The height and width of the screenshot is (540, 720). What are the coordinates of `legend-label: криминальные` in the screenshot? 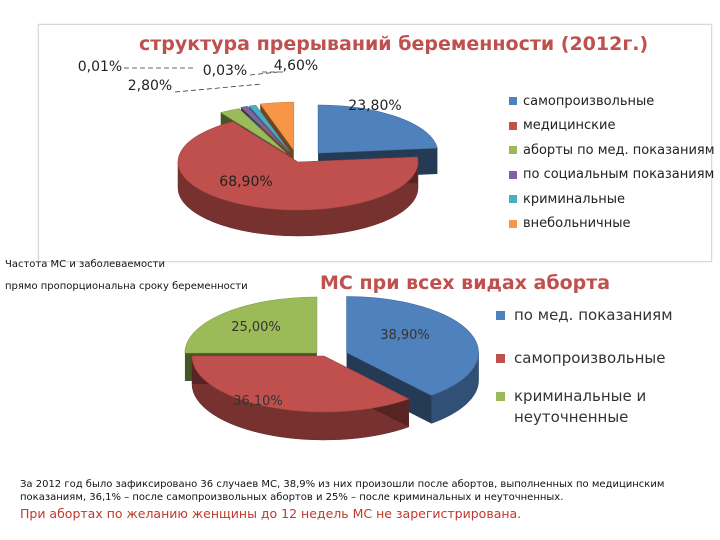 It's located at (574, 199).